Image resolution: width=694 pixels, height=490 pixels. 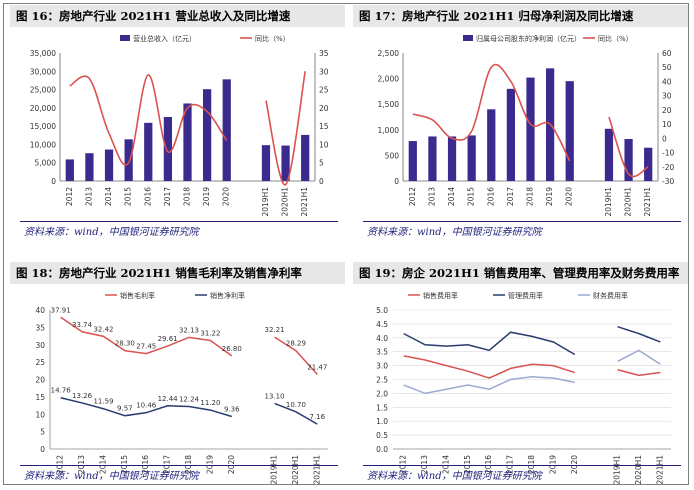 I want to click on data-label: 32.13, so click(x=189, y=330).